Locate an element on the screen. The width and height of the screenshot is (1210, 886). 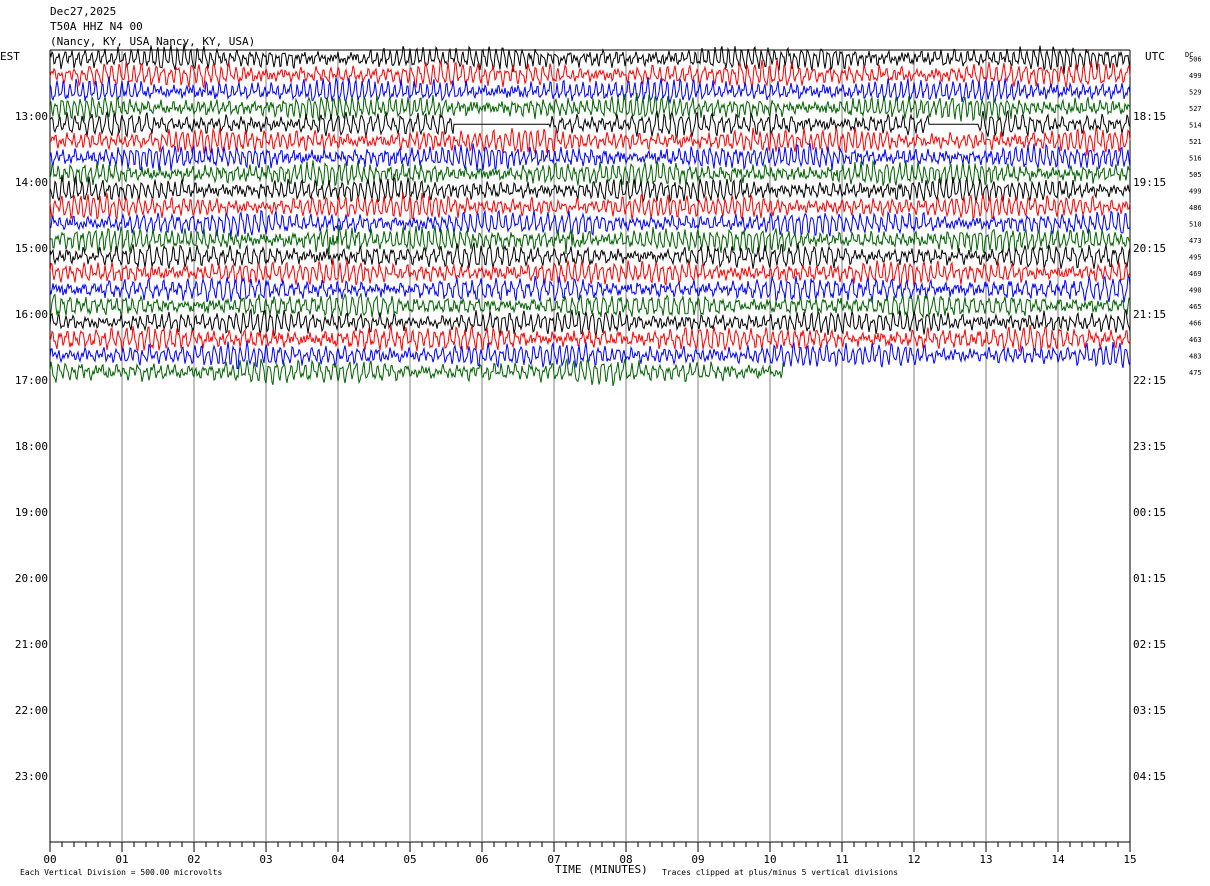
utc-hour-label: 22:15 is located at coordinates (1149, 380).